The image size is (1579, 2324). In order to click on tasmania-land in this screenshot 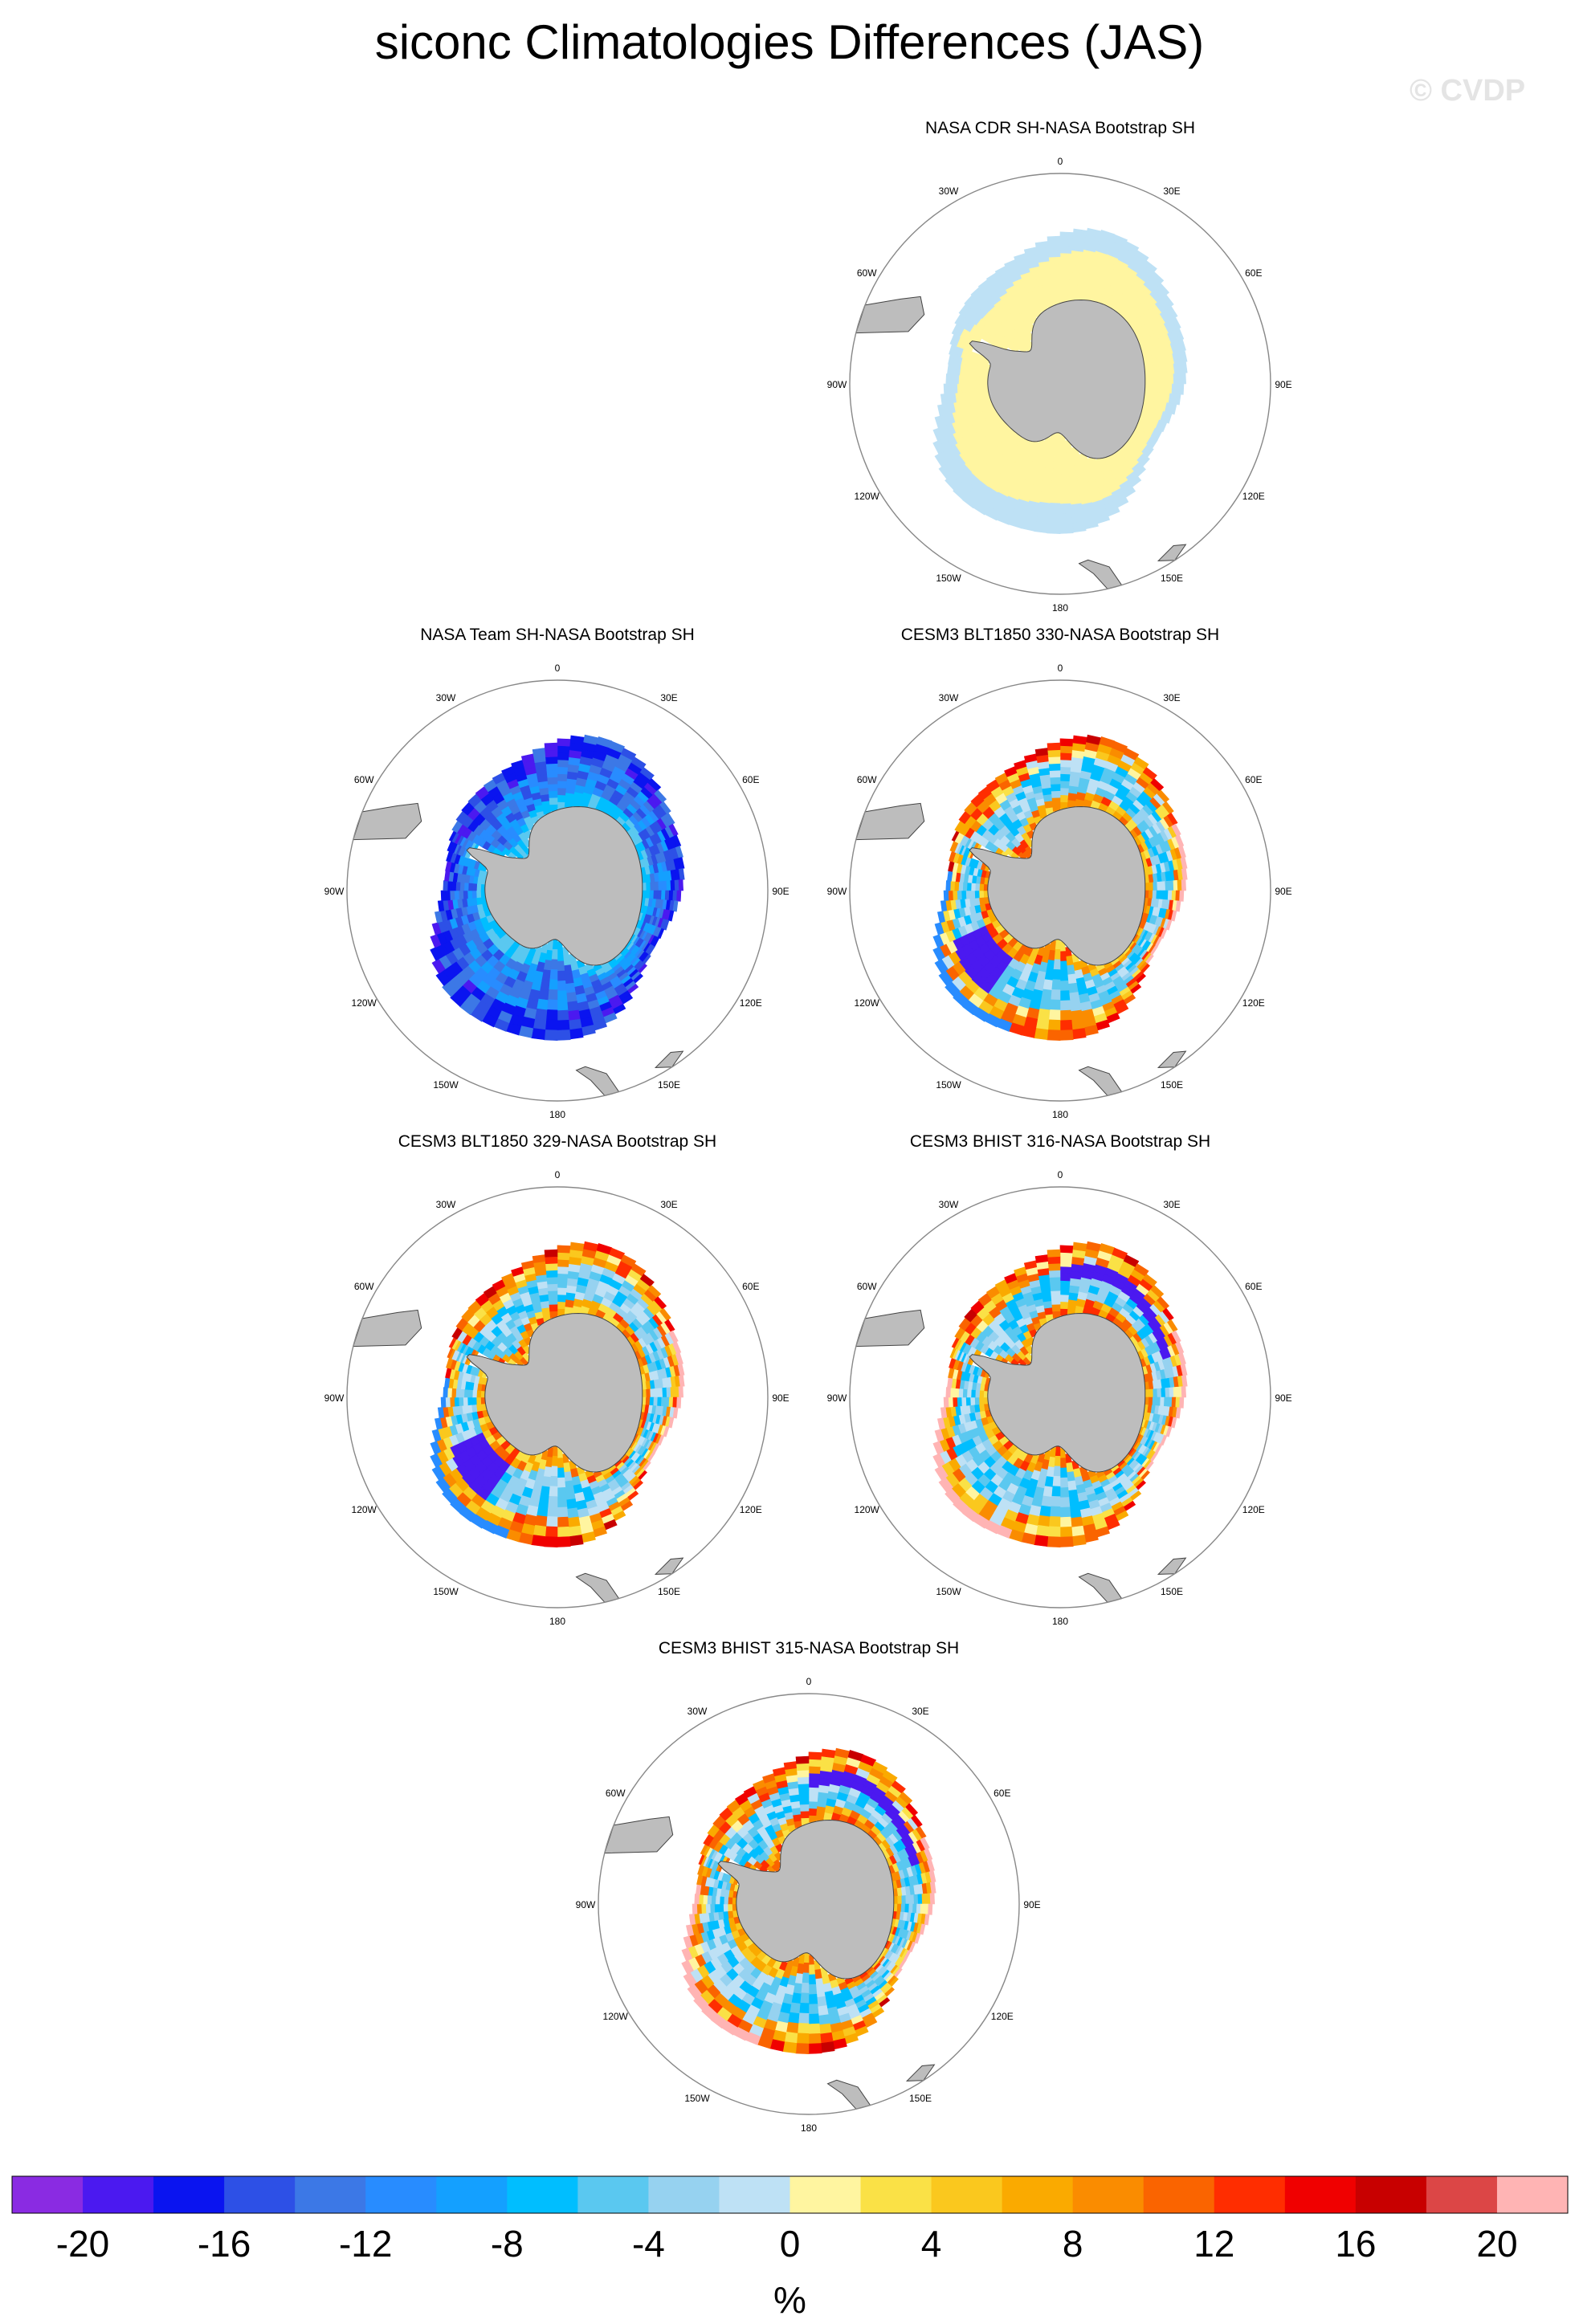, I will do `click(1172, 553)`.